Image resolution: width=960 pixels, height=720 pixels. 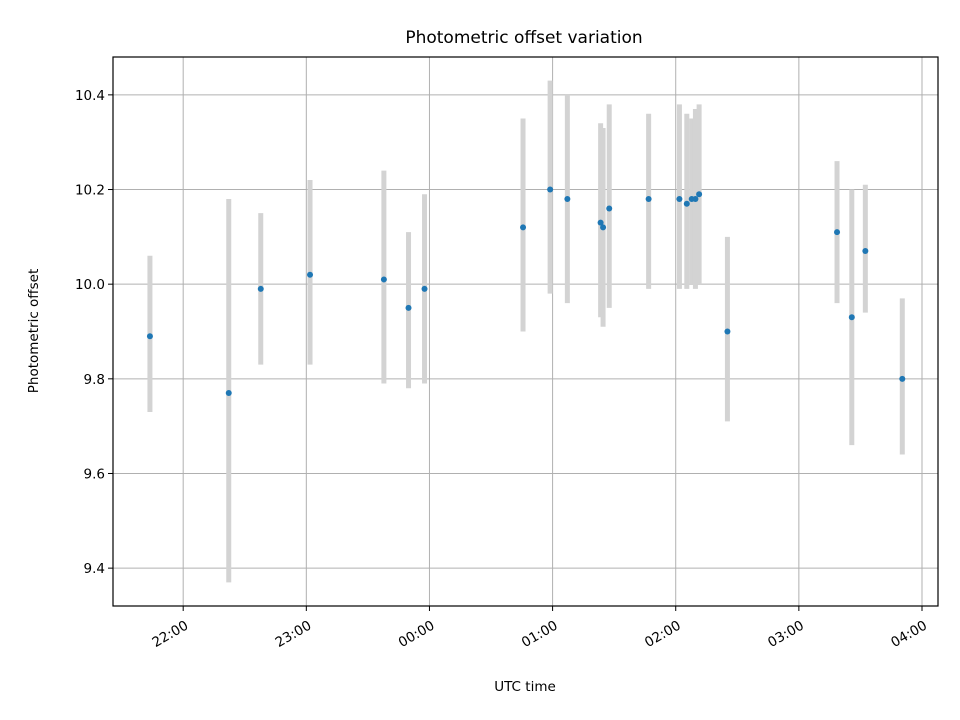 I want to click on x-tick-label: 01:00, so click(x=540, y=634).